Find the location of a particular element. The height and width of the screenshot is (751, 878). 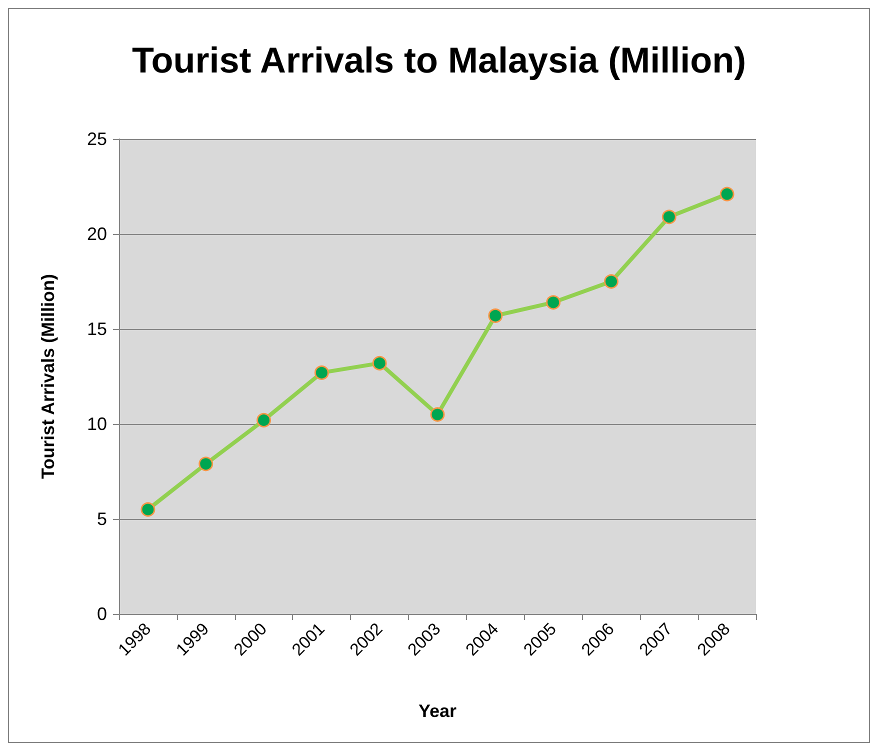

y-tick-label: 5 is located at coordinates (101, 519).